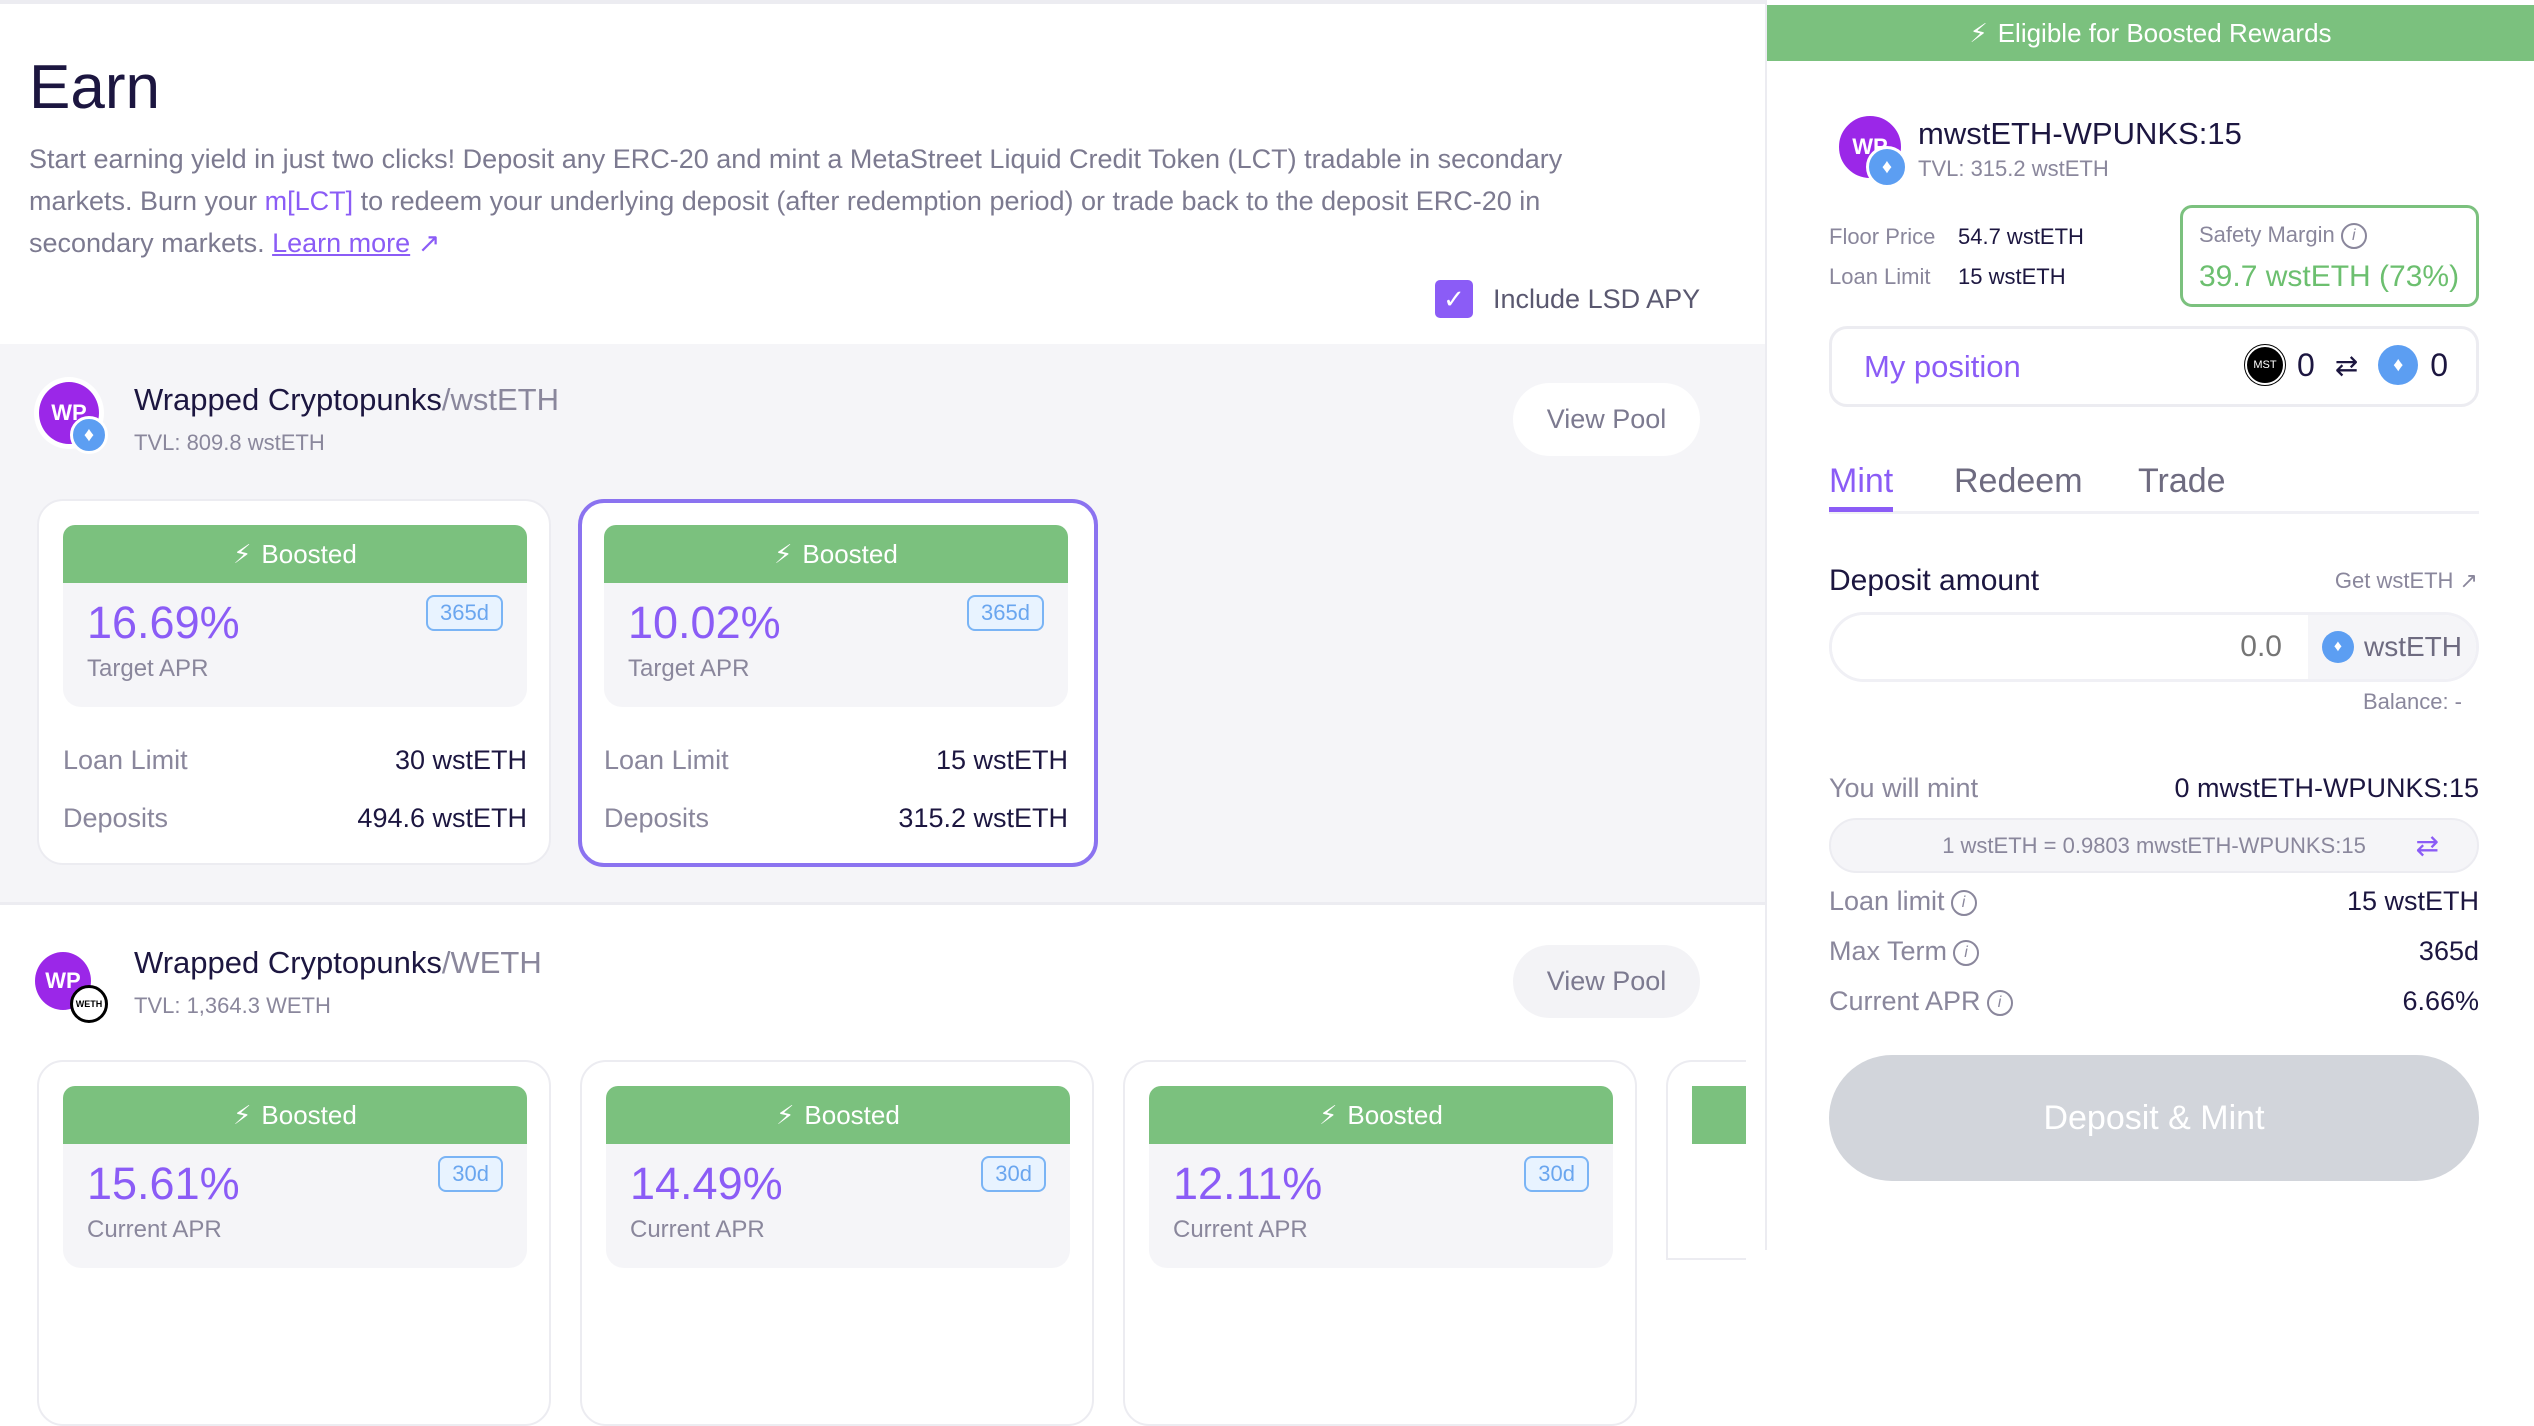 The image size is (2534, 1426). What do you see at coordinates (2439, 364) in the screenshot?
I see `wsteth-amount: 0` at bounding box center [2439, 364].